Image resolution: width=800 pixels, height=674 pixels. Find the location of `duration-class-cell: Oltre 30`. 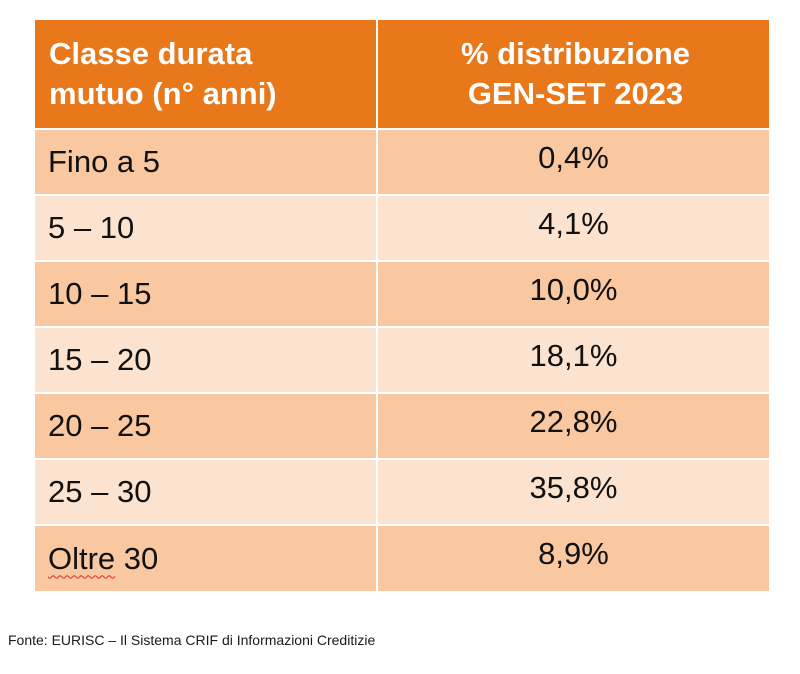

duration-class-cell: Oltre 30 is located at coordinates (206, 557).